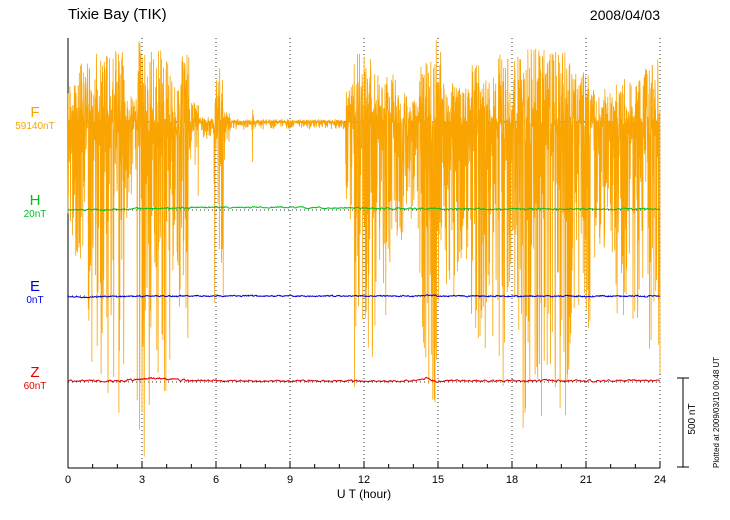 This screenshot has height=520, width=730. I want to click on series-h-baseline-value: 20nT, so click(35, 214).